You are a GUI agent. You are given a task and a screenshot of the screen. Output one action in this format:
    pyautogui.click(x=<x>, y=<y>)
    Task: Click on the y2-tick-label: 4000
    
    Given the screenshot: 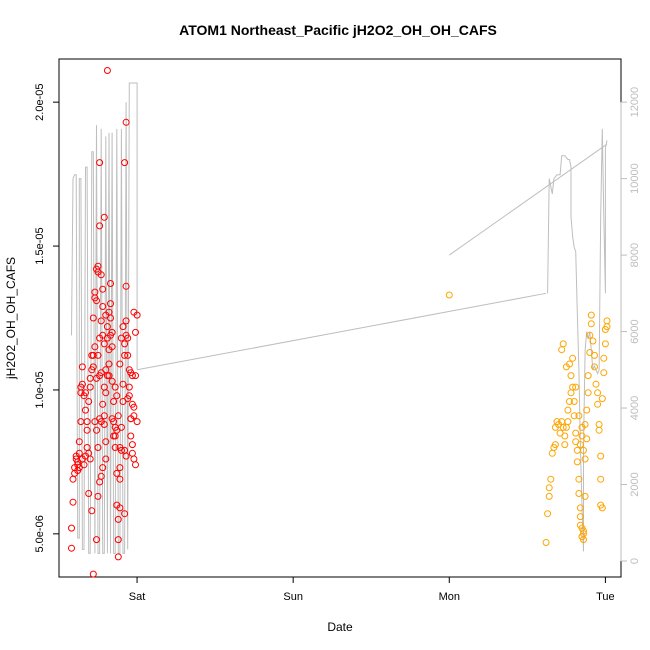 What is the action you would take?
    pyautogui.click(x=635, y=408)
    